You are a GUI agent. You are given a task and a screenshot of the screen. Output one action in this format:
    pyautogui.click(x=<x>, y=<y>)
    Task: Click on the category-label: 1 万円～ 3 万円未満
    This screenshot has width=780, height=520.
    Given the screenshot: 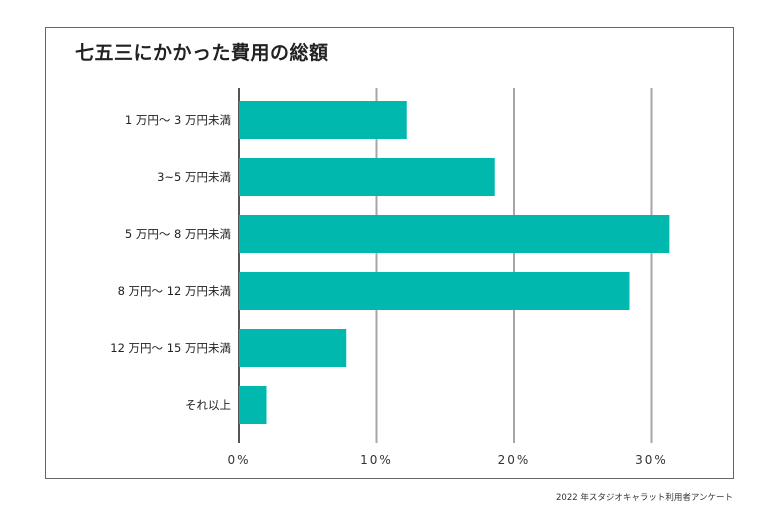 What is the action you would take?
    pyautogui.click(x=178, y=120)
    